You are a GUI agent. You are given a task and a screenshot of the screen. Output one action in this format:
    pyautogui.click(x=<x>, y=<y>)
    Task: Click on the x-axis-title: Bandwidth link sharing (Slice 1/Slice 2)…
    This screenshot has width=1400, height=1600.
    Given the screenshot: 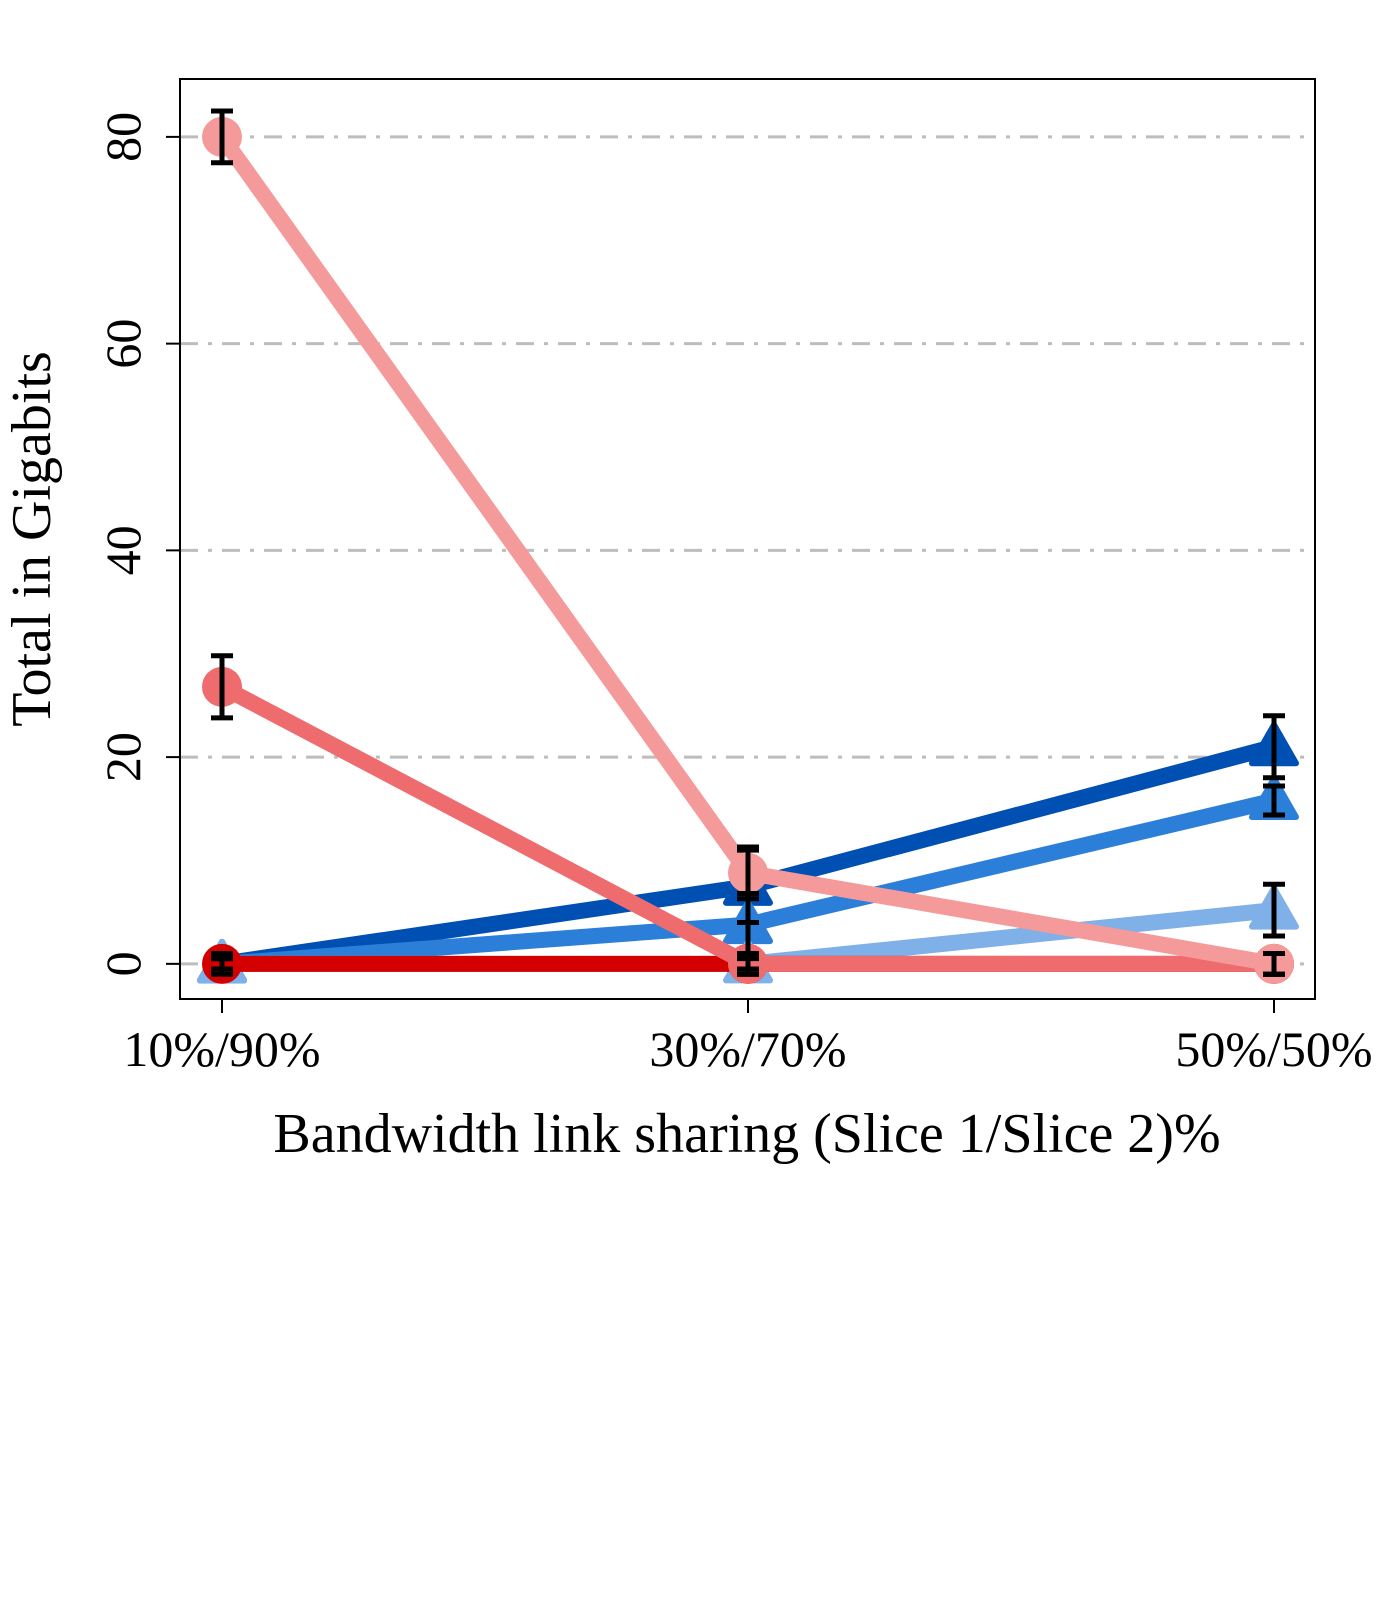 What is the action you would take?
    pyautogui.click(x=746, y=1134)
    